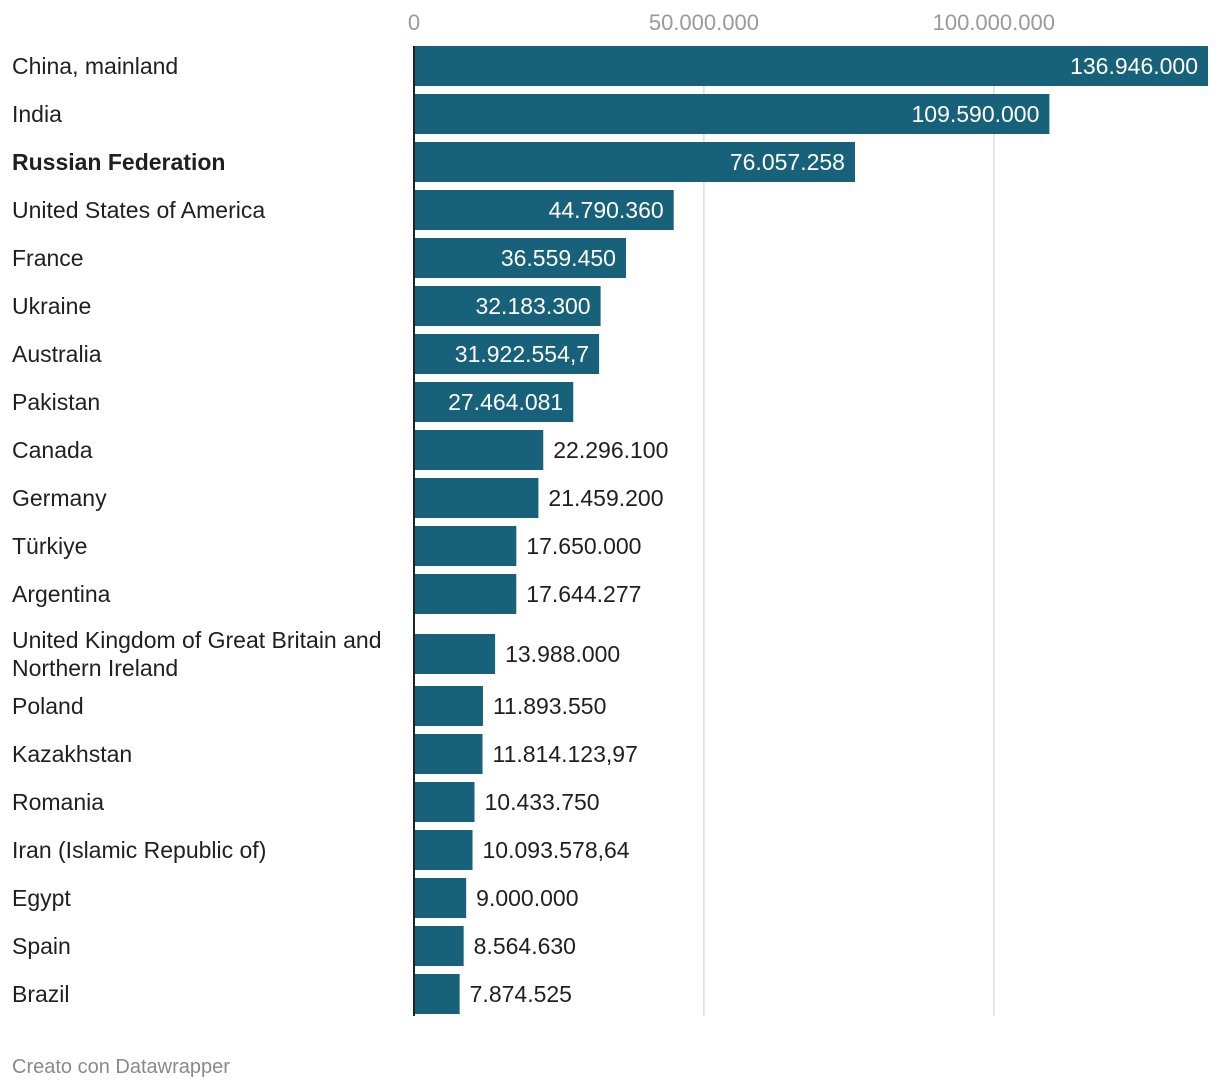 The height and width of the screenshot is (1092, 1220). I want to click on x-tick-label: 0, so click(414, 22).